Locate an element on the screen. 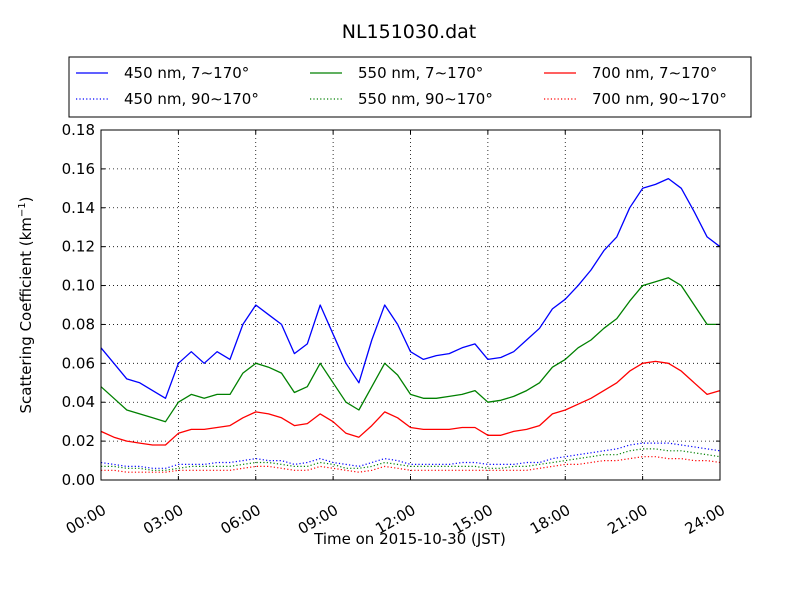 Image resolution: width=800 pixels, height=600 pixels. y-tick-label: 0.06 is located at coordinates (78, 363).